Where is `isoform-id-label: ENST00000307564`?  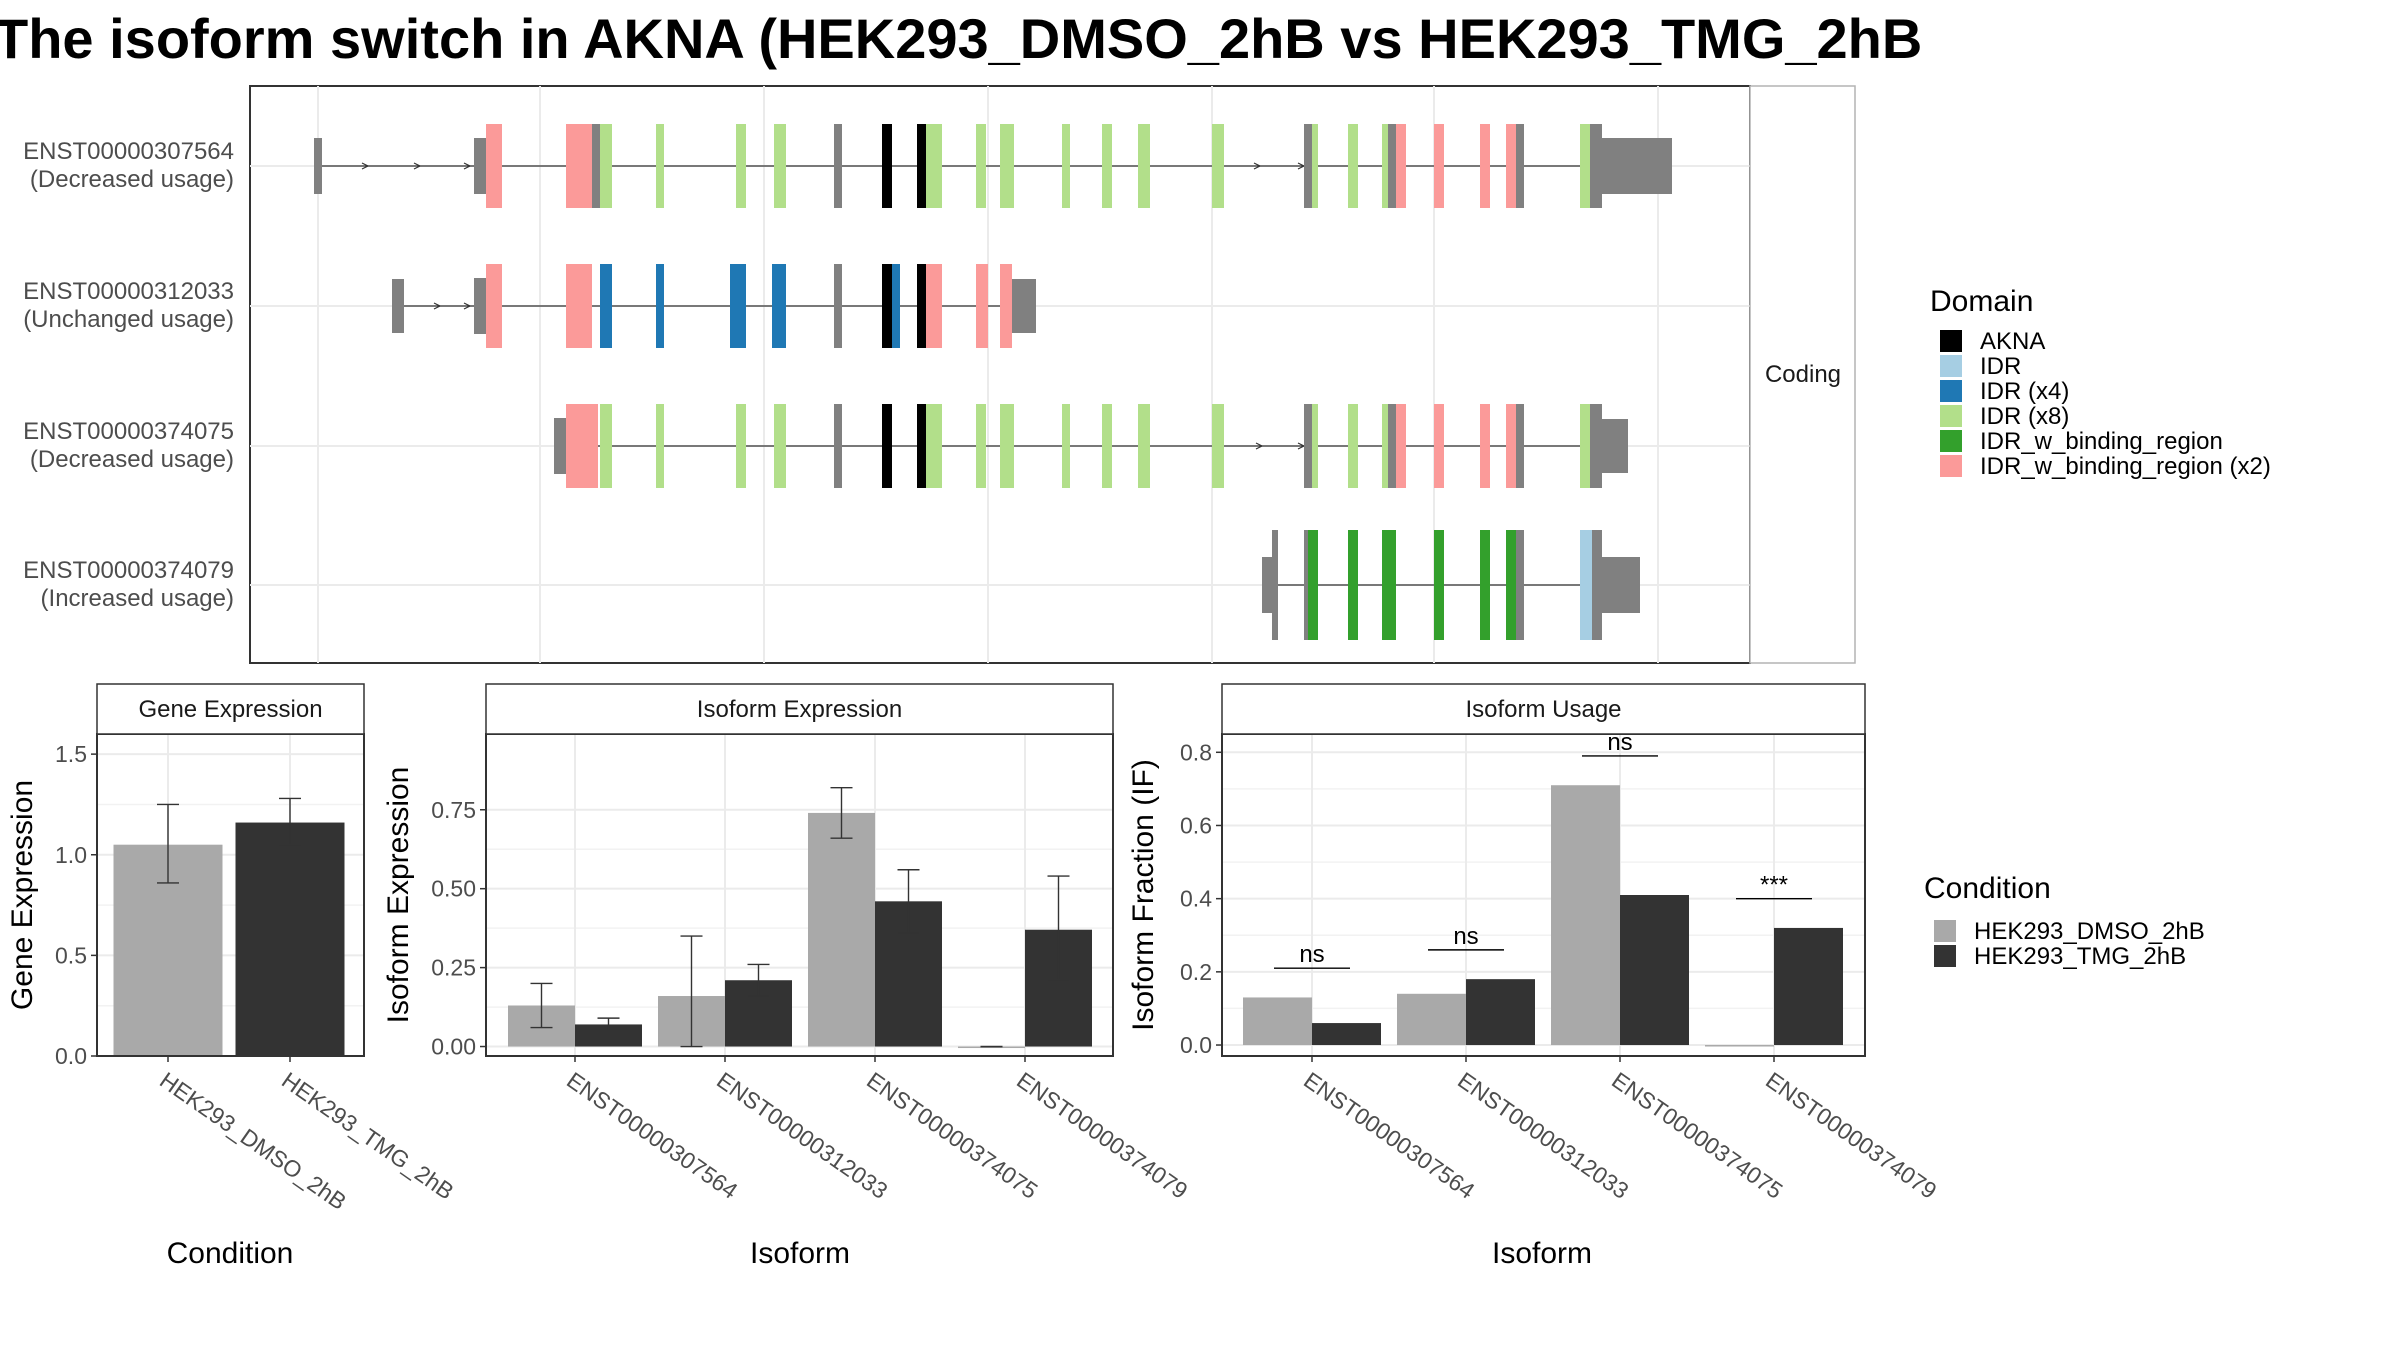
isoform-id-label: ENST00000307564 is located at coordinates (128, 151).